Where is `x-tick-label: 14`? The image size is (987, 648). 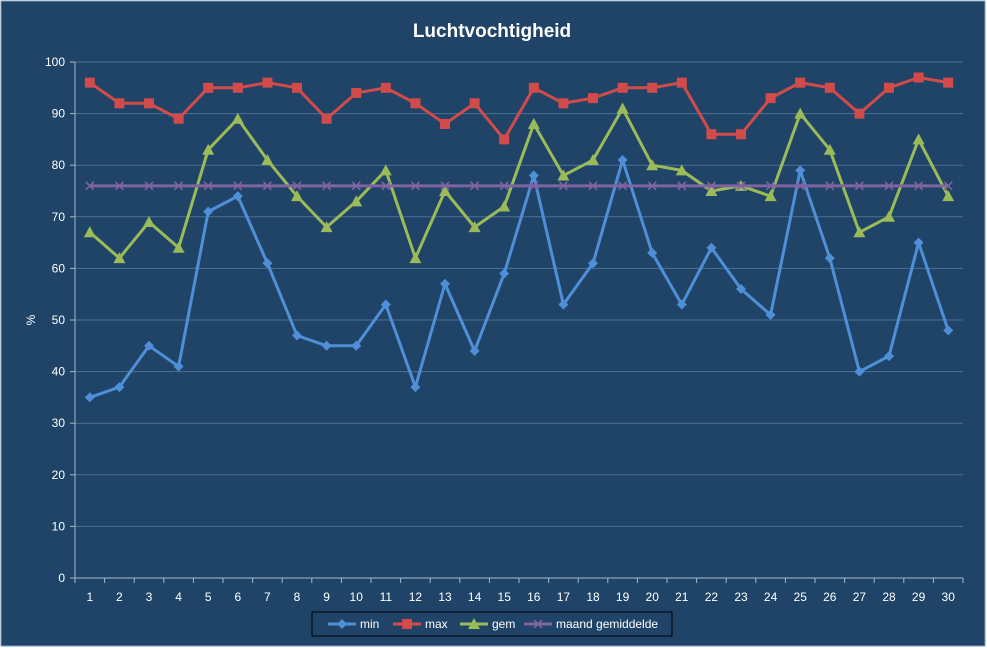
x-tick-label: 14 is located at coordinates (475, 597).